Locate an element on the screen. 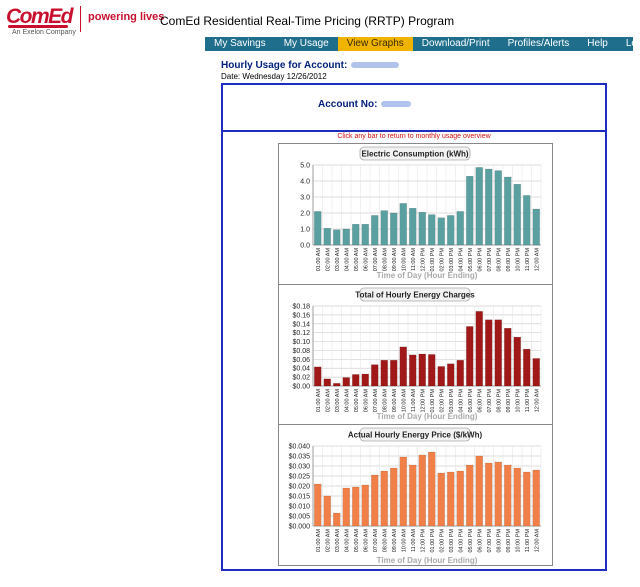 The width and height of the screenshot is (640, 587). kwh-xtick-label: 01:00 AM is located at coordinates (319, 260).